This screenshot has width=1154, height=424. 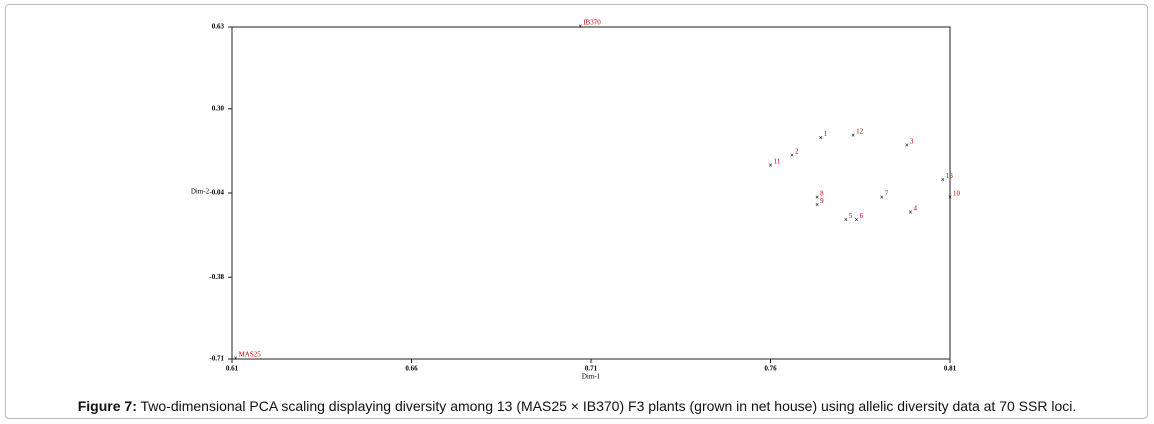 What do you see at coordinates (411, 369) in the screenshot?
I see `x-tick-label: 0.66` at bounding box center [411, 369].